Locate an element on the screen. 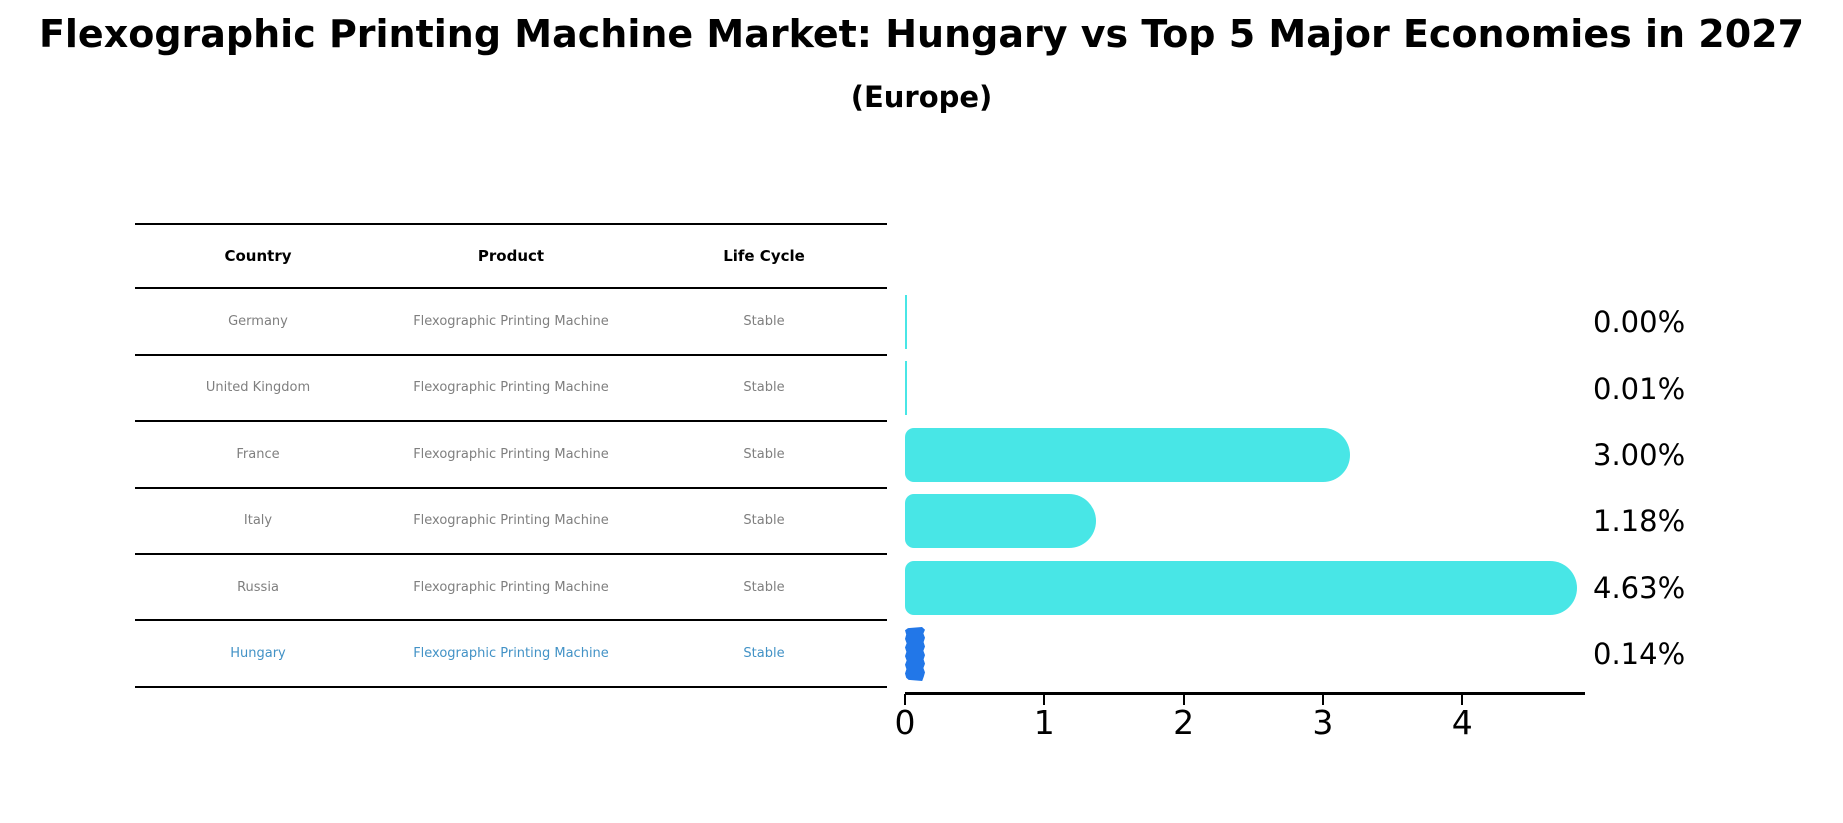  column-header-life-cycle: Life Cycle is located at coordinates (764, 256).